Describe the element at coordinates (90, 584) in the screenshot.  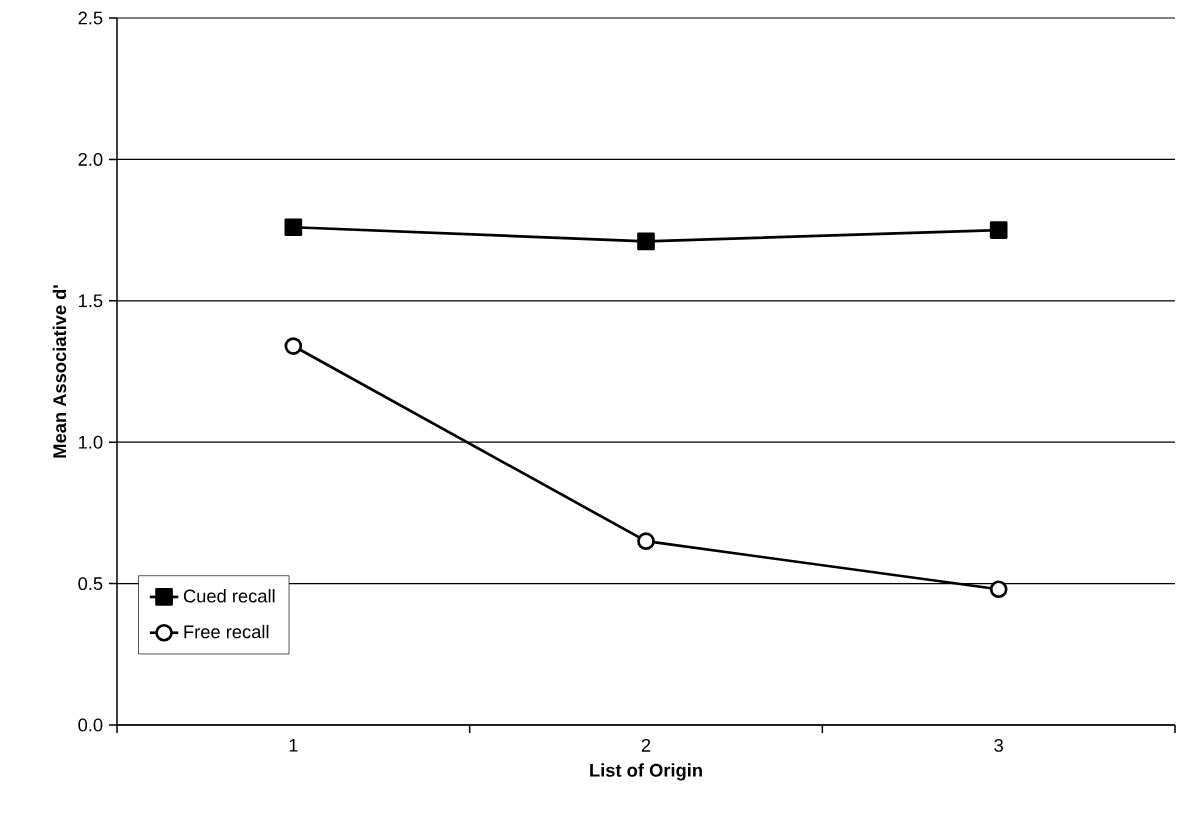
I see `y-tick-label: 0.5` at that location.